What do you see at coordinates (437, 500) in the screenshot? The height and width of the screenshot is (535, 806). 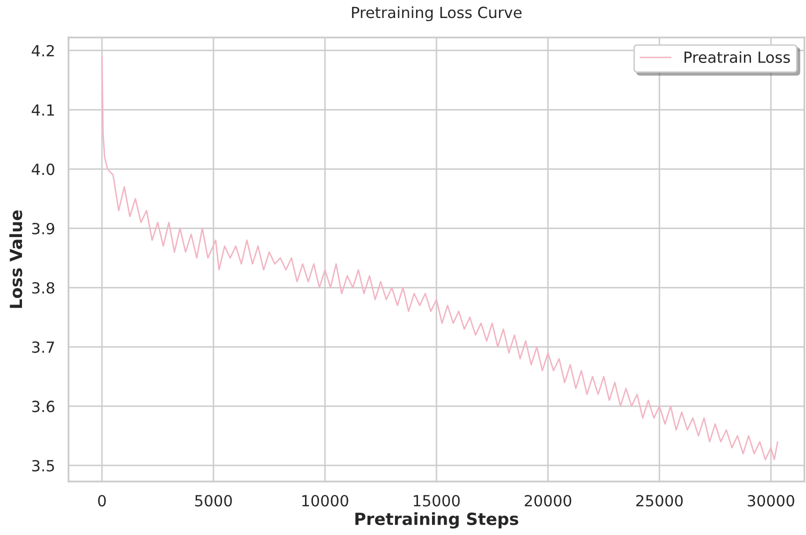 I see `x-tick-label: 15000` at bounding box center [437, 500].